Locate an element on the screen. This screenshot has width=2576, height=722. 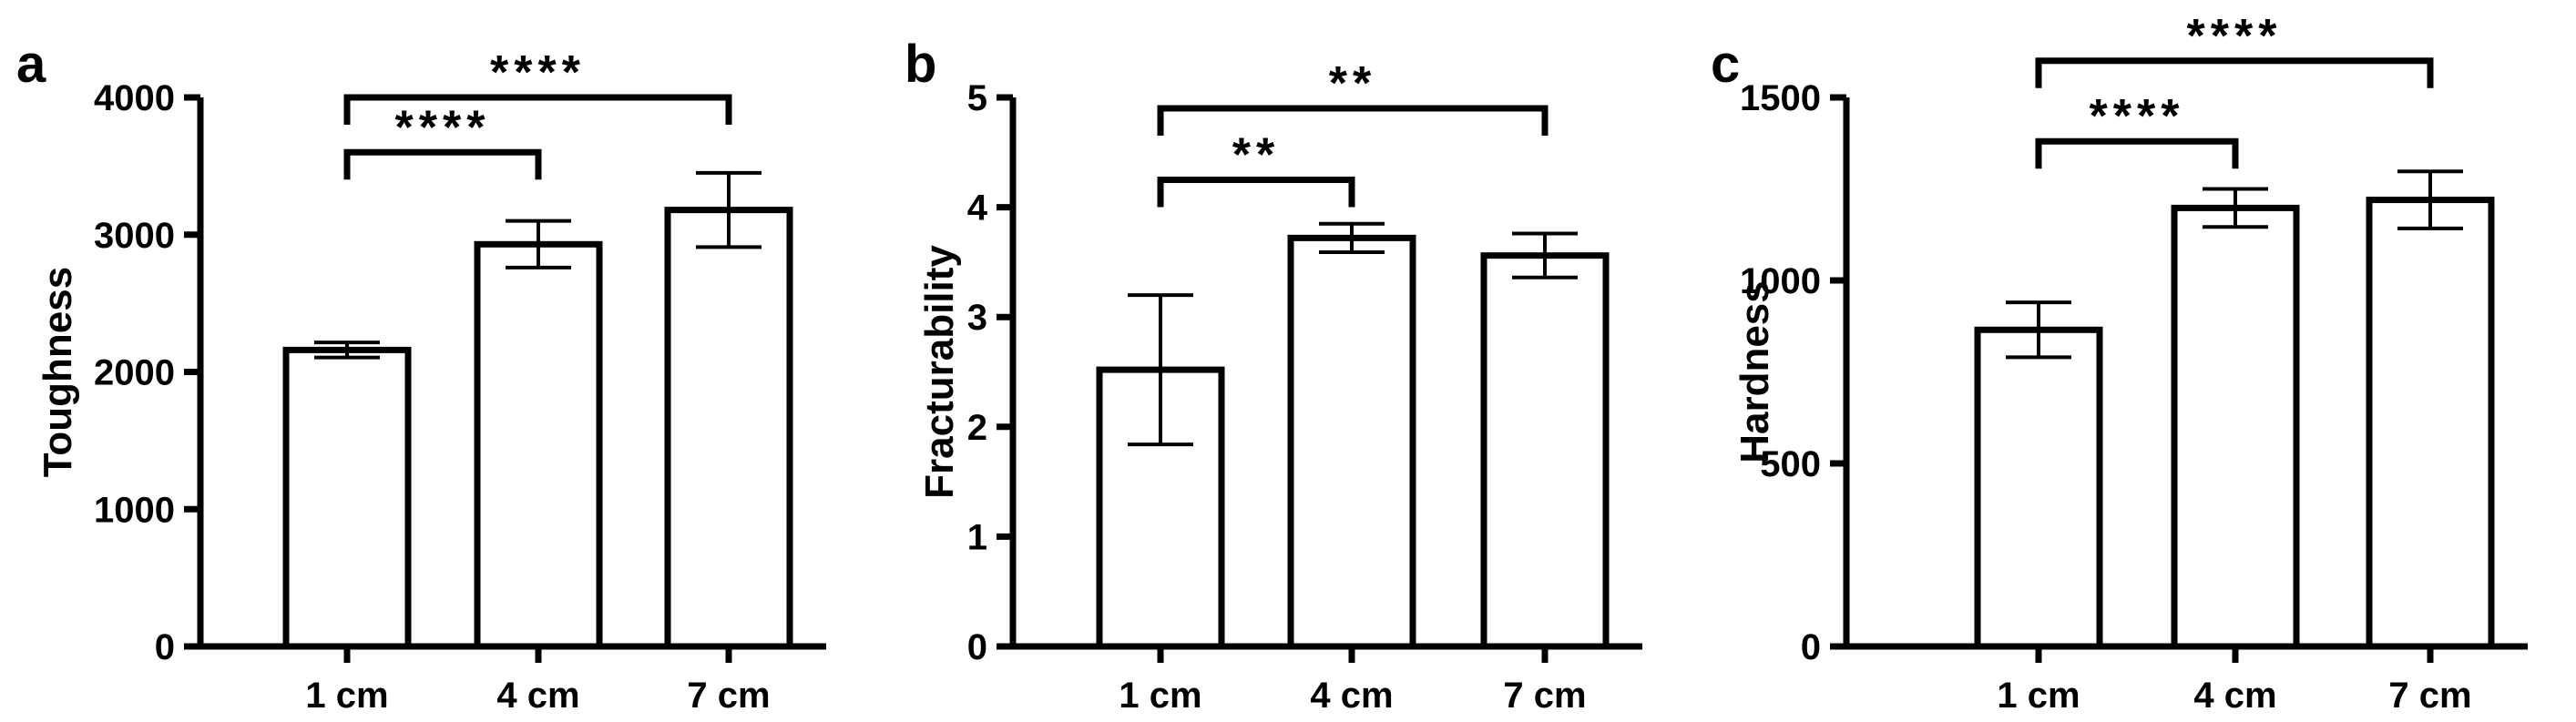
y-tick-label: 4000 is located at coordinates (135, 98).